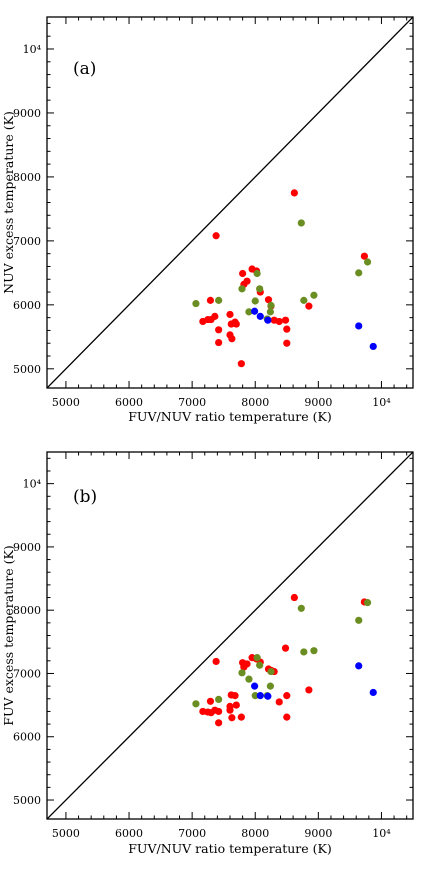  What do you see at coordinates (84, 69) in the screenshot?
I see `panel-label: (a)` at bounding box center [84, 69].